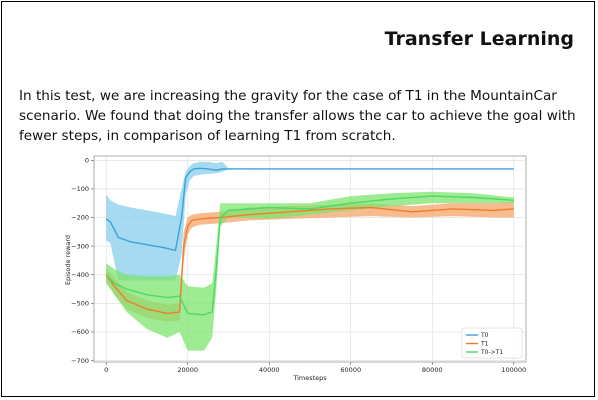 This screenshot has width=598, height=400. I want to click on y-tick-label: −600, so click(80, 332).